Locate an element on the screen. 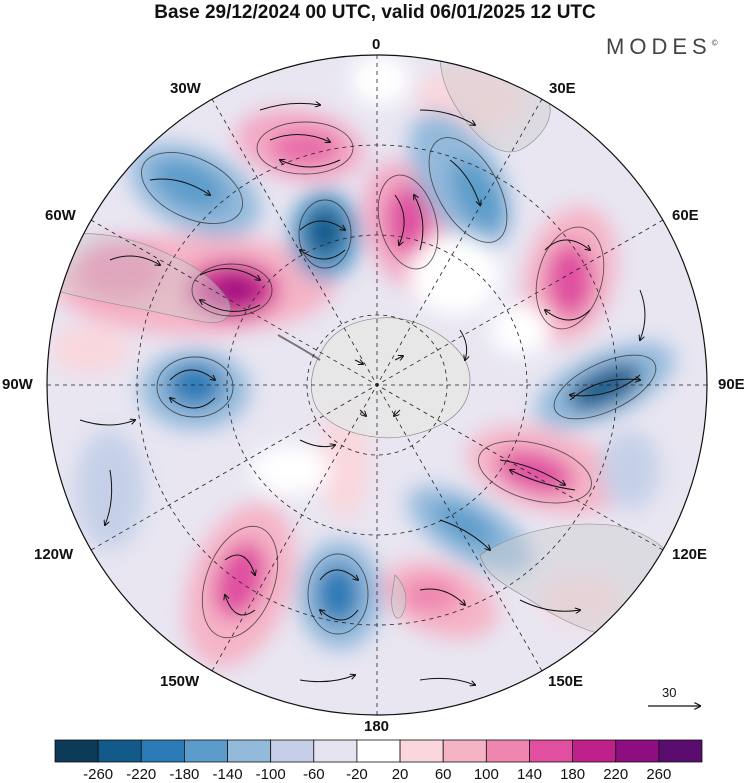 The height and width of the screenshot is (783, 750). colorbar-tick-label: 180 is located at coordinates (573, 774).